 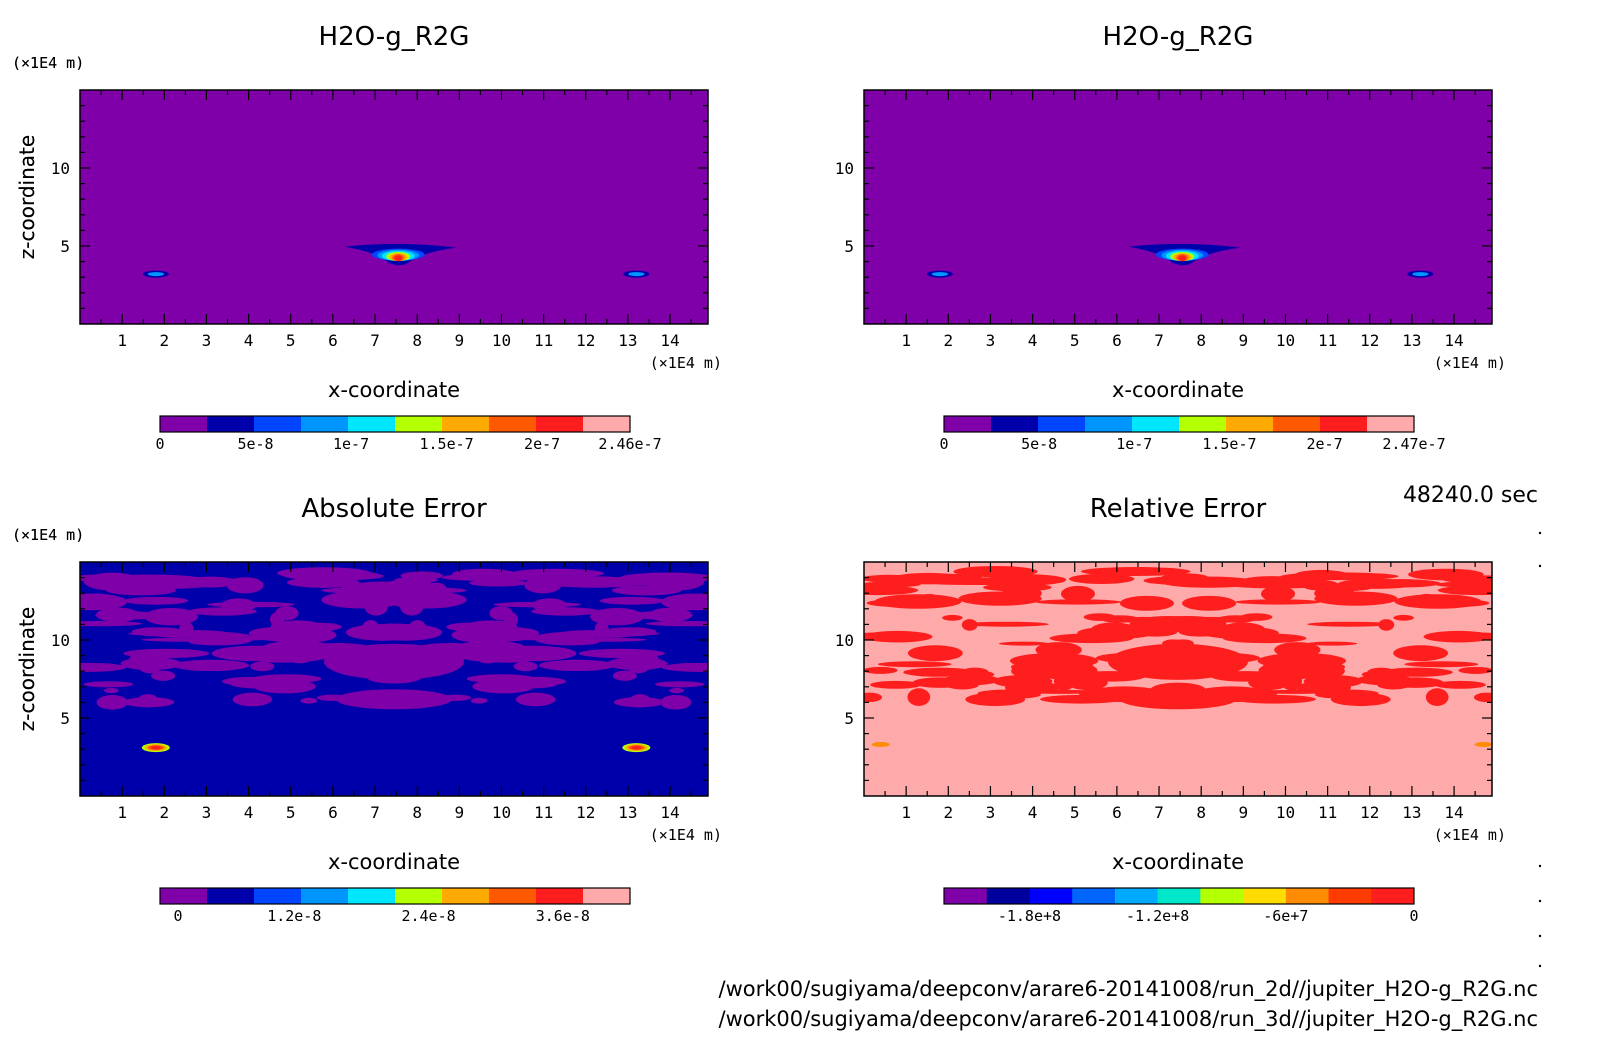 I want to click on plot-background, so click(x=1178, y=207).